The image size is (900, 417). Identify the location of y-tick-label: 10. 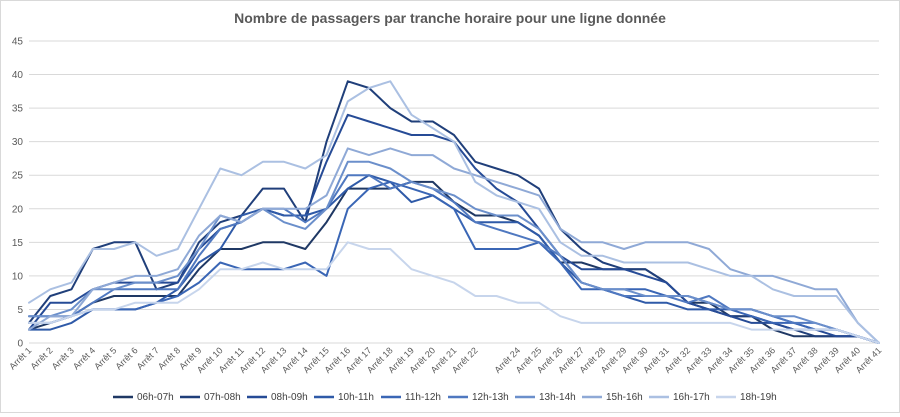
(18, 276).